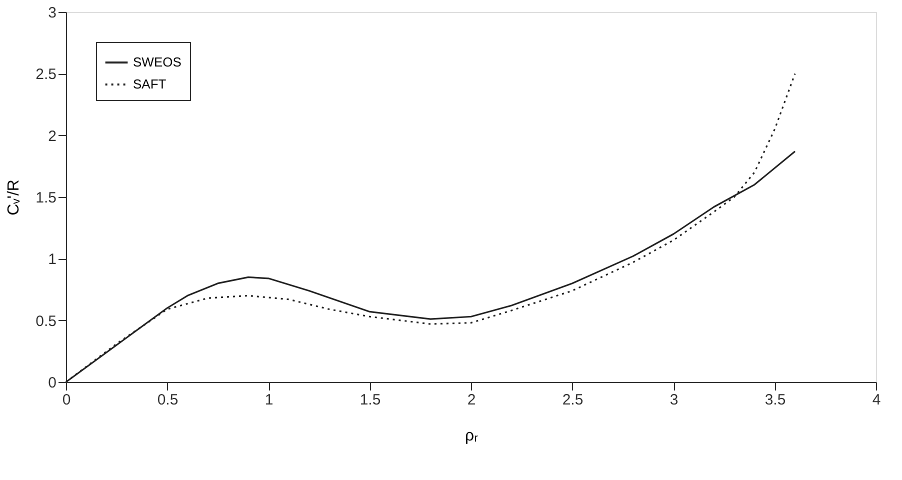  I want to click on y-tick-label: 2.5, so click(46, 75).